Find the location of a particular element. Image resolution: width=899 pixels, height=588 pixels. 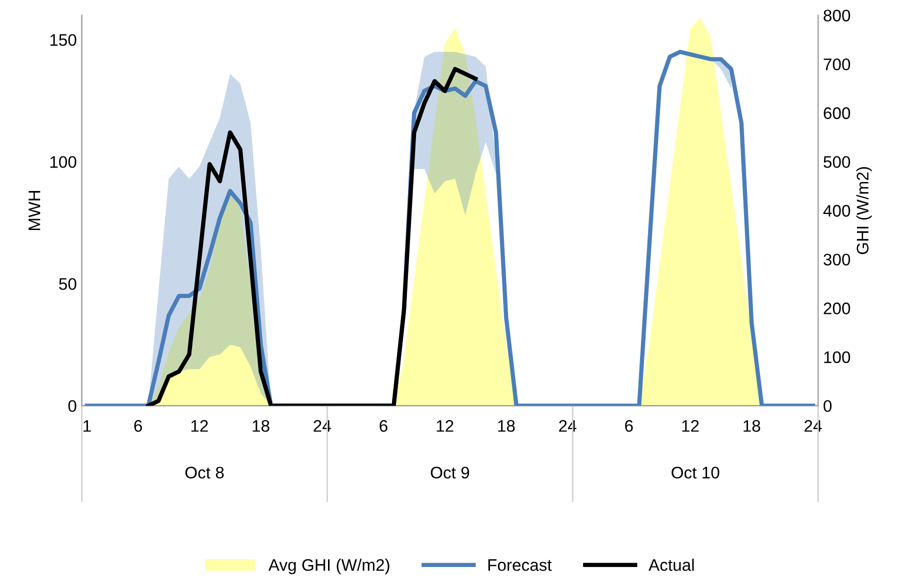

y2-tick-label: 400 is located at coordinates (836, 210).